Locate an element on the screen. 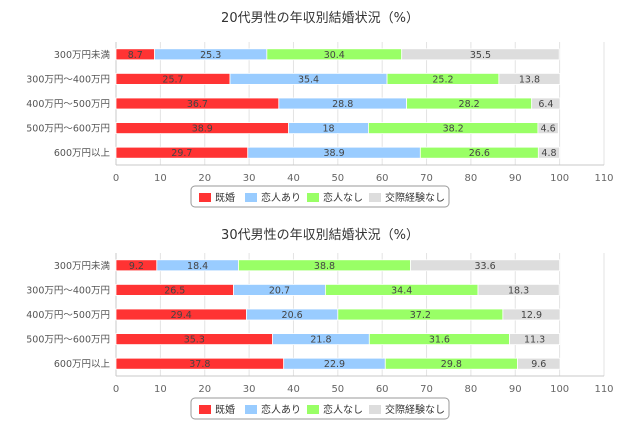  data-label: 29.8 is located at coordinates (451, 364).